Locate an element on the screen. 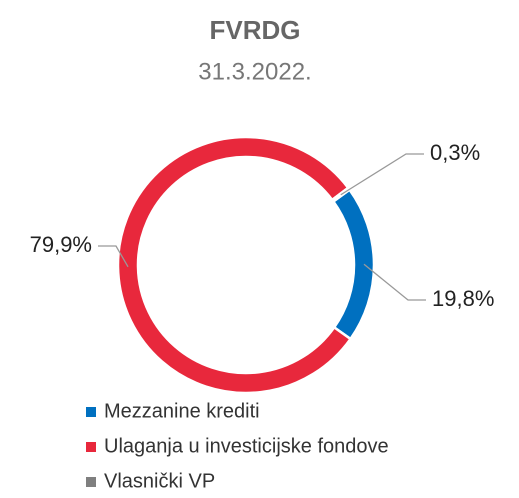 Image resolution: width=519 pixels, height=498 pixels. data-label: 0,3% is located at coordinates (455, 152).